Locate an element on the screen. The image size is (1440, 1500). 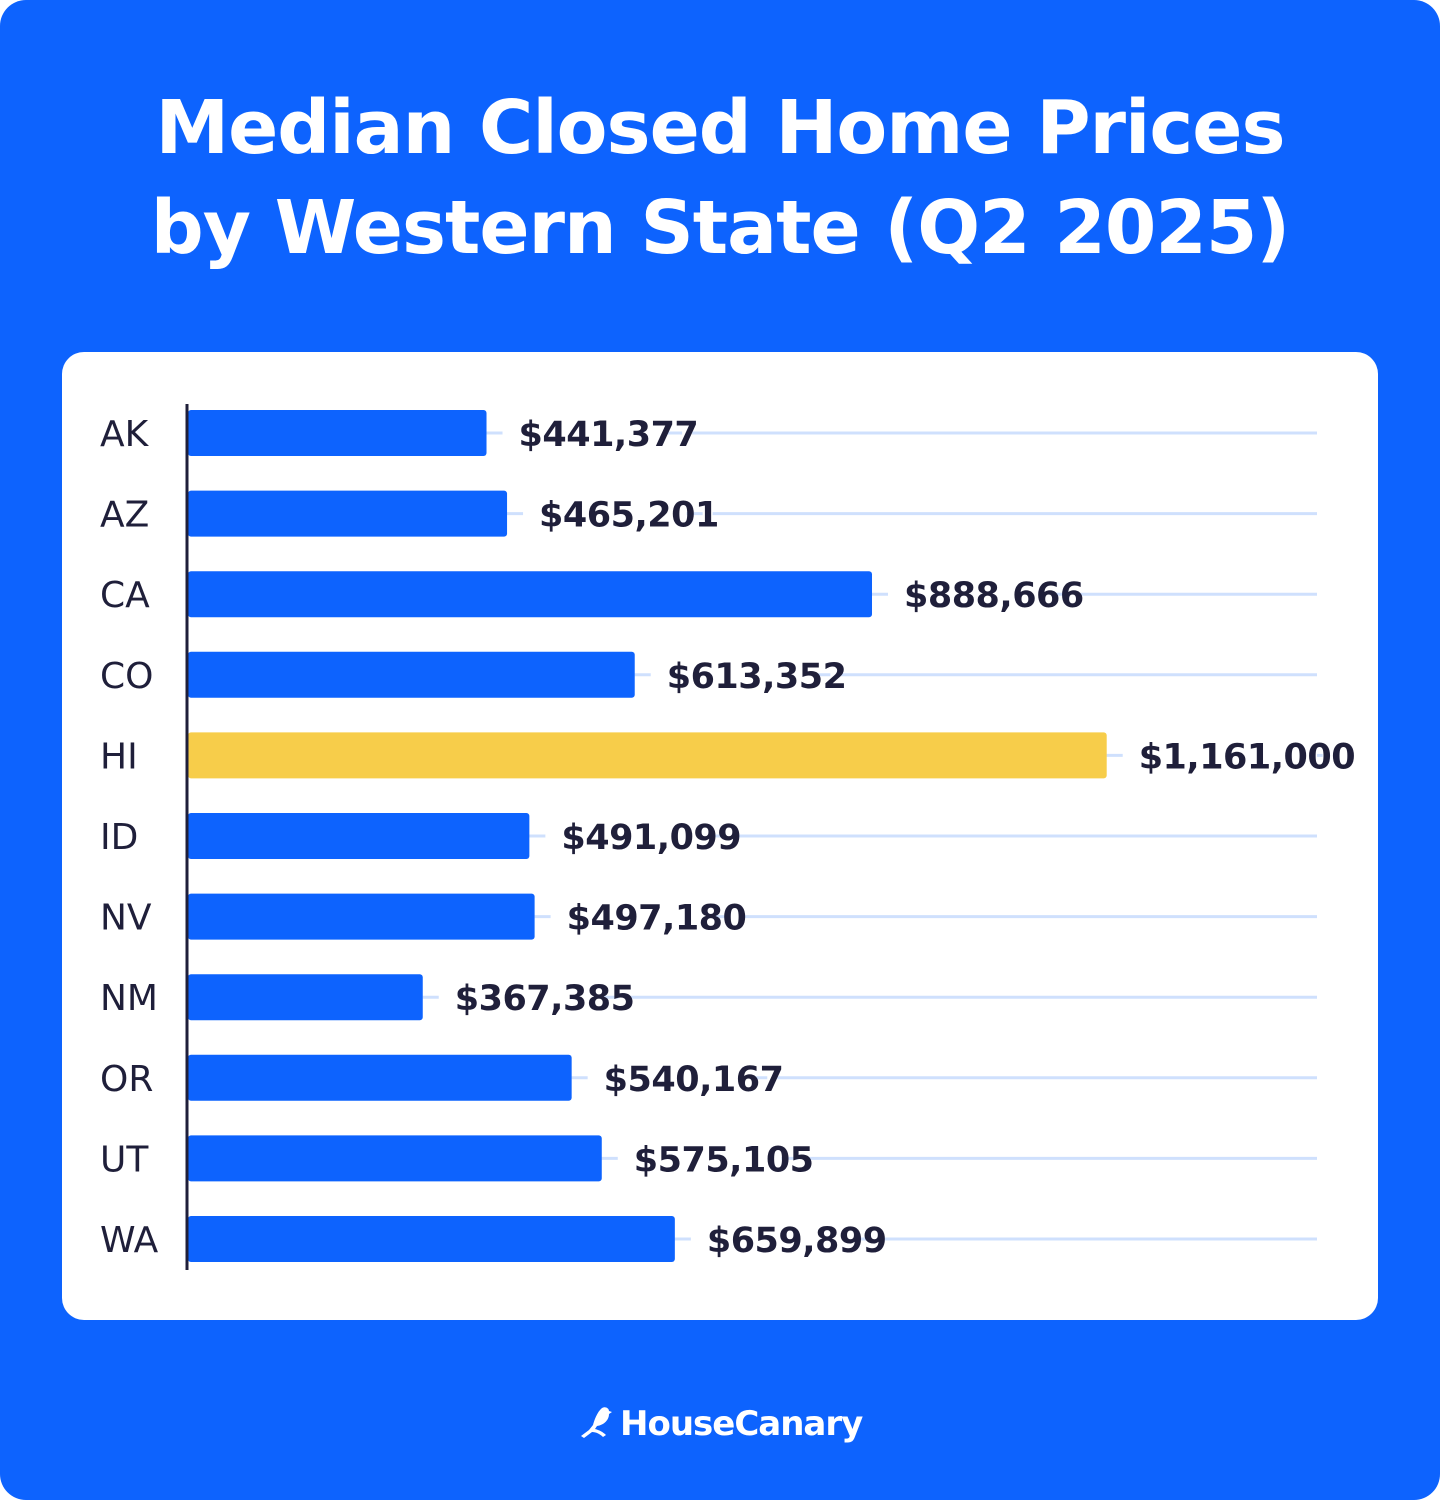
bar-wa is located at coordinates (431, 1239).